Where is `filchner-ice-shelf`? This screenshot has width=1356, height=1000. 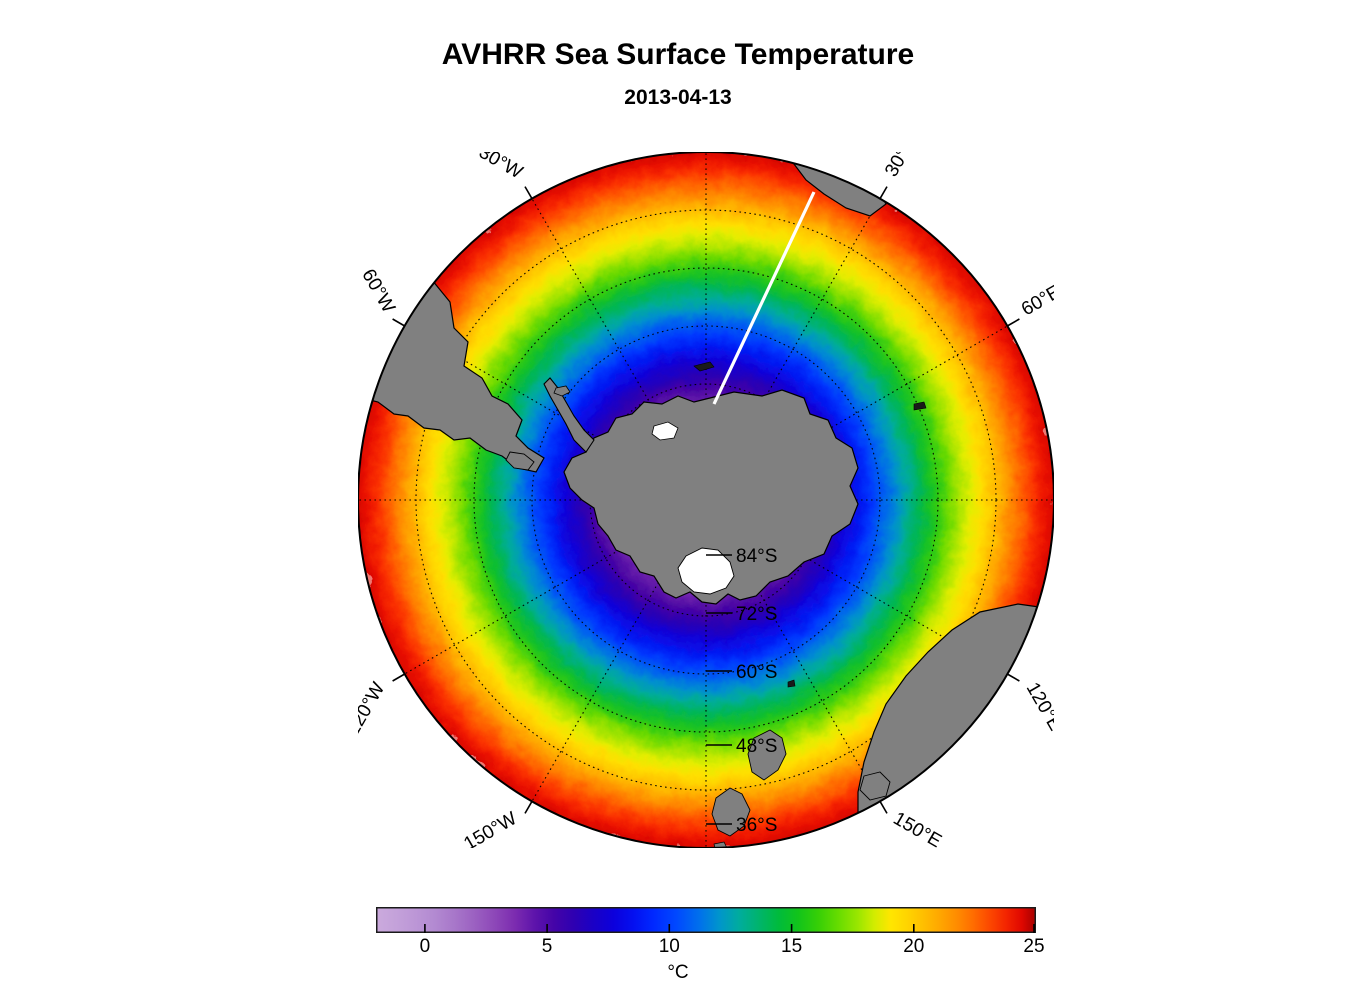
filchner-ice-shelf is located at coordinates (665, 431).